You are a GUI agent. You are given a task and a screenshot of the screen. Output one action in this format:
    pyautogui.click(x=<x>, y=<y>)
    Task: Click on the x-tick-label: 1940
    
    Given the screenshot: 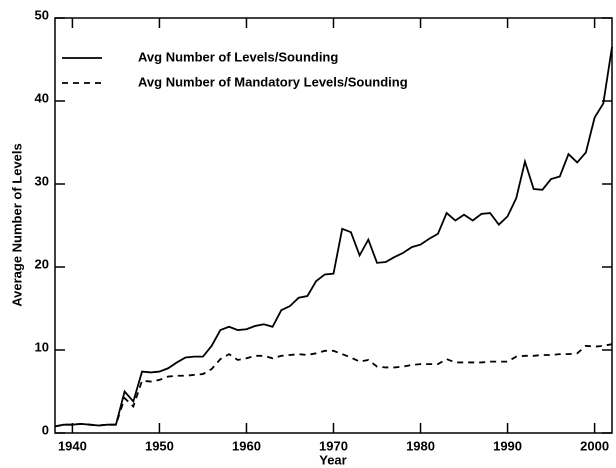 What is the action you would take?
    pyautogui.click(x=72, y=445)
    